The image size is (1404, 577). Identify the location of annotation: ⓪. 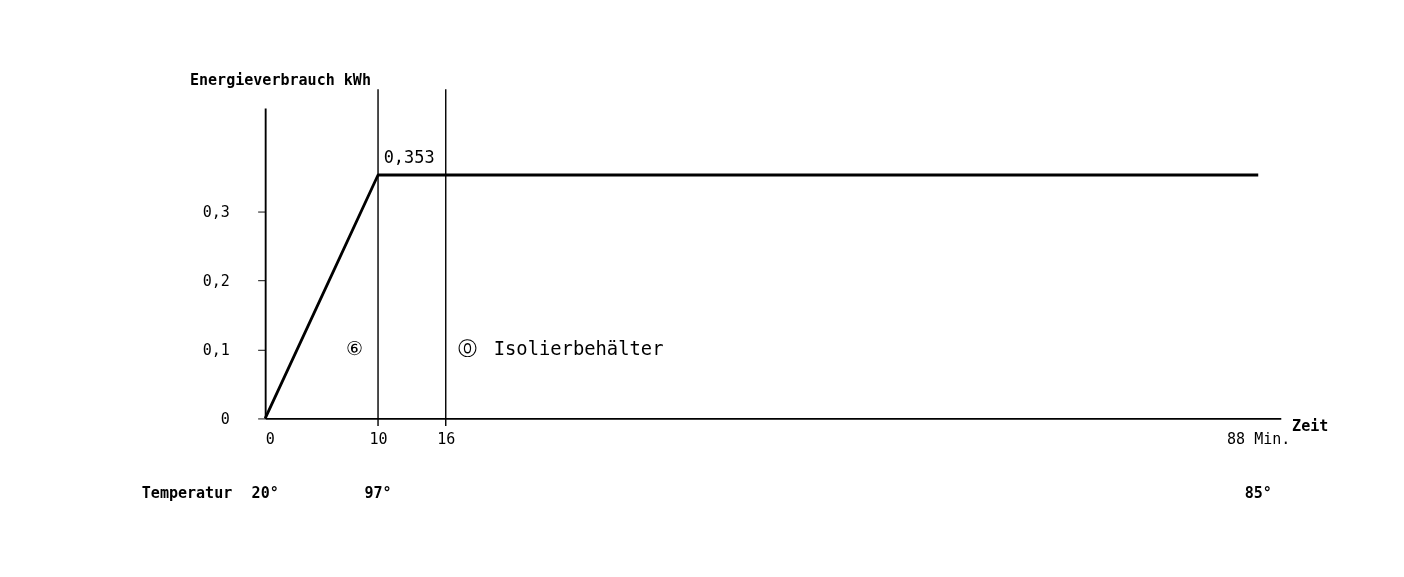
(468, 349).